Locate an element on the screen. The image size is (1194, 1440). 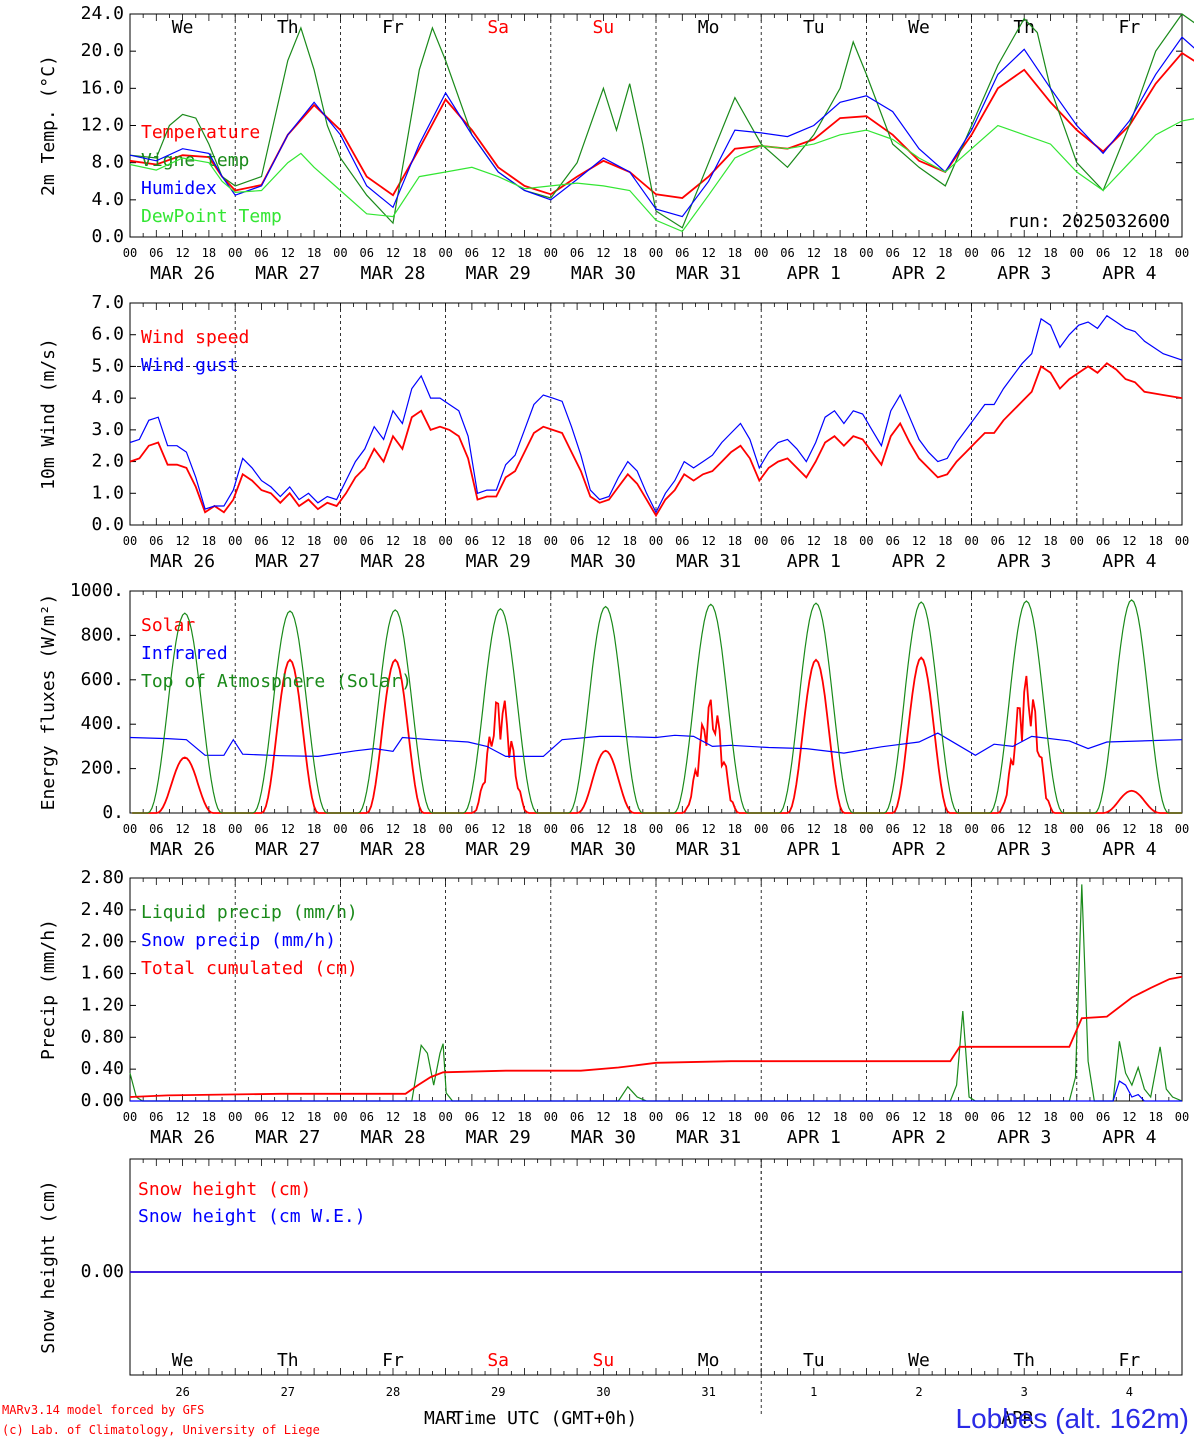
y-tick-label: 1.0 is located at coordinates (107, 492).